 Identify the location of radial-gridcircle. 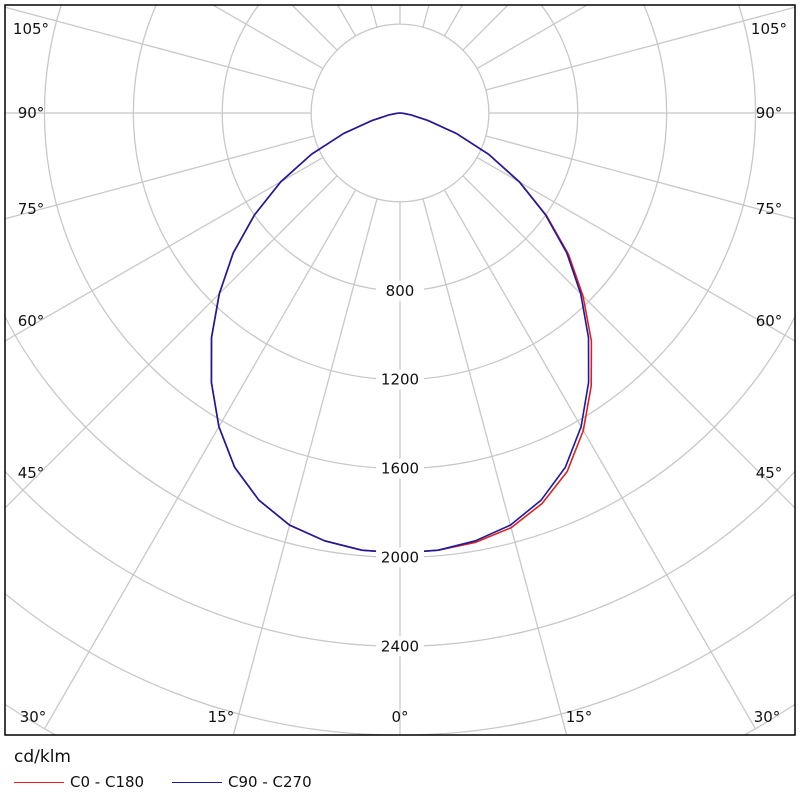
(400, 113).